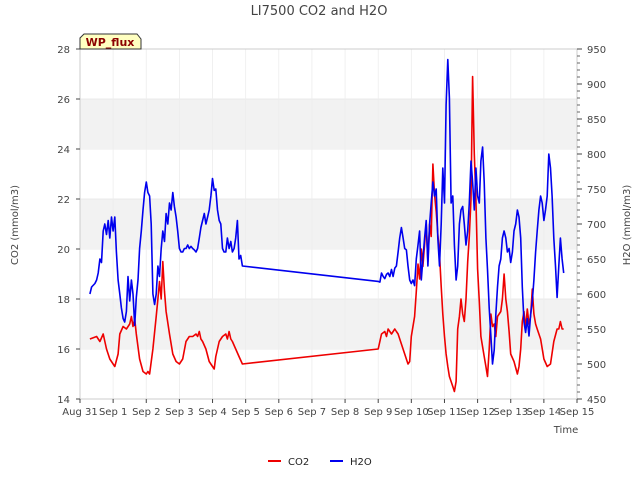 The height and width of the screenshot is (480, 640). I want to click on legend: CO2 H2O, so click(320, 462).